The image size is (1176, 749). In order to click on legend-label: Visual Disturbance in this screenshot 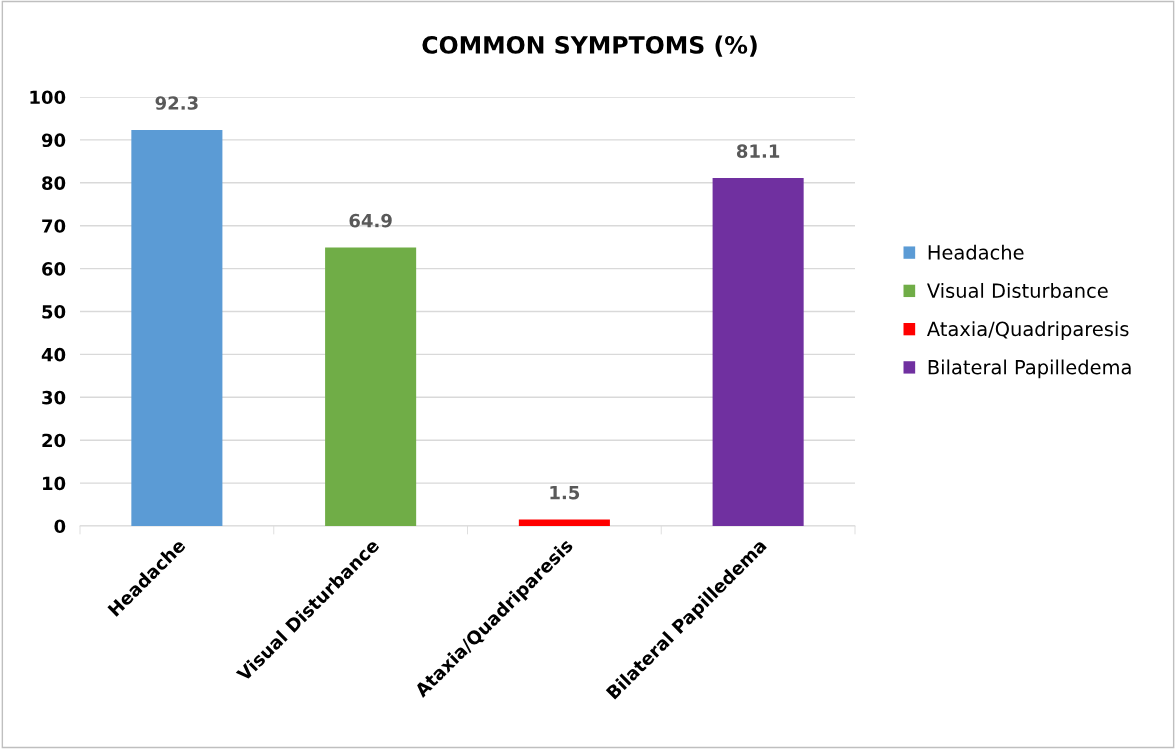, I will do `click(1017, 290)`.